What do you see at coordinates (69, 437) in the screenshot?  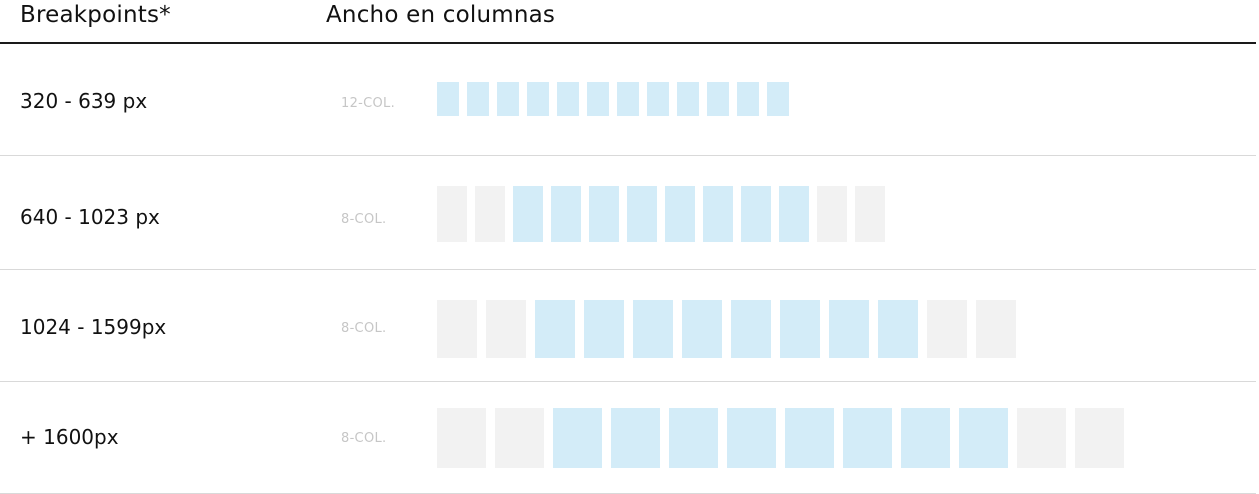 I see `breakpoint-range: + 1600px` at bounding box center [69, 437].